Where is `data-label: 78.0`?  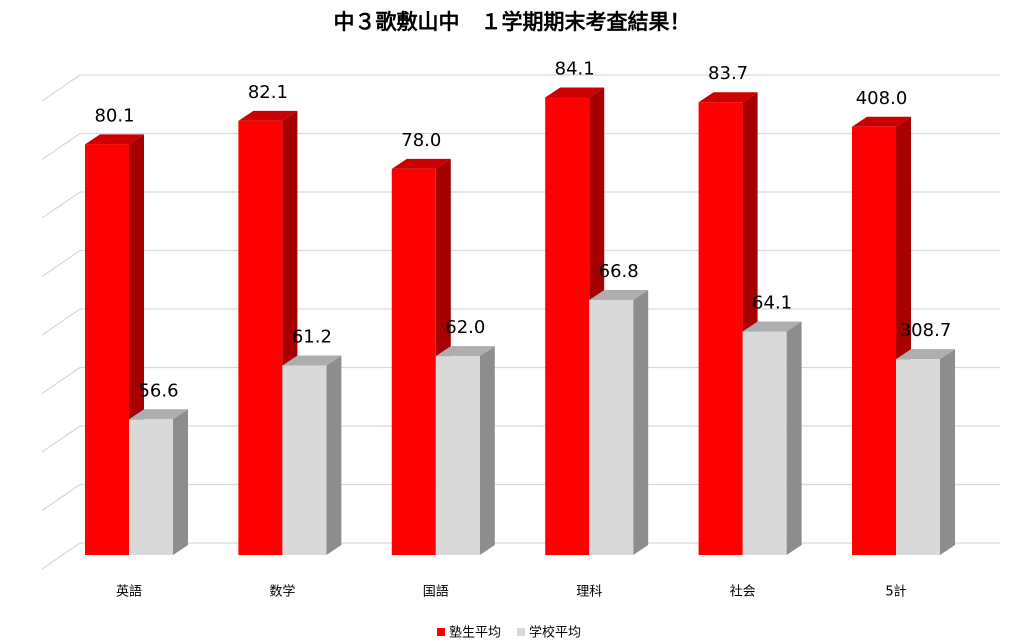
data-label: 78.0 is located at coordinates (421, 140).